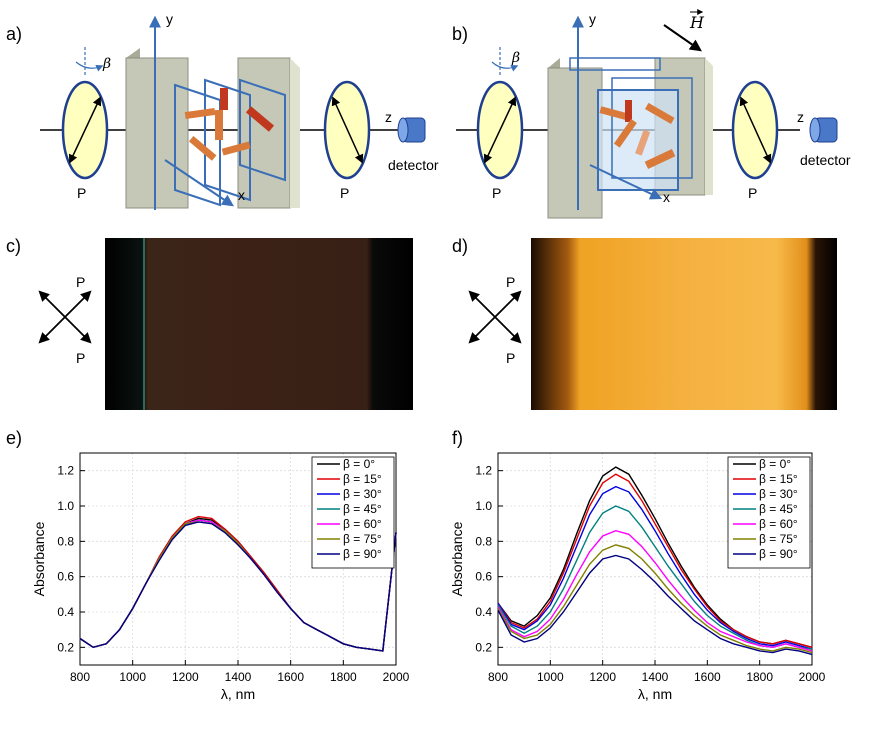 The image size is (883, 739). Describe the element at coordinates (13, 246) in the screenshot. I see `panel-c-label: c)` at that location.